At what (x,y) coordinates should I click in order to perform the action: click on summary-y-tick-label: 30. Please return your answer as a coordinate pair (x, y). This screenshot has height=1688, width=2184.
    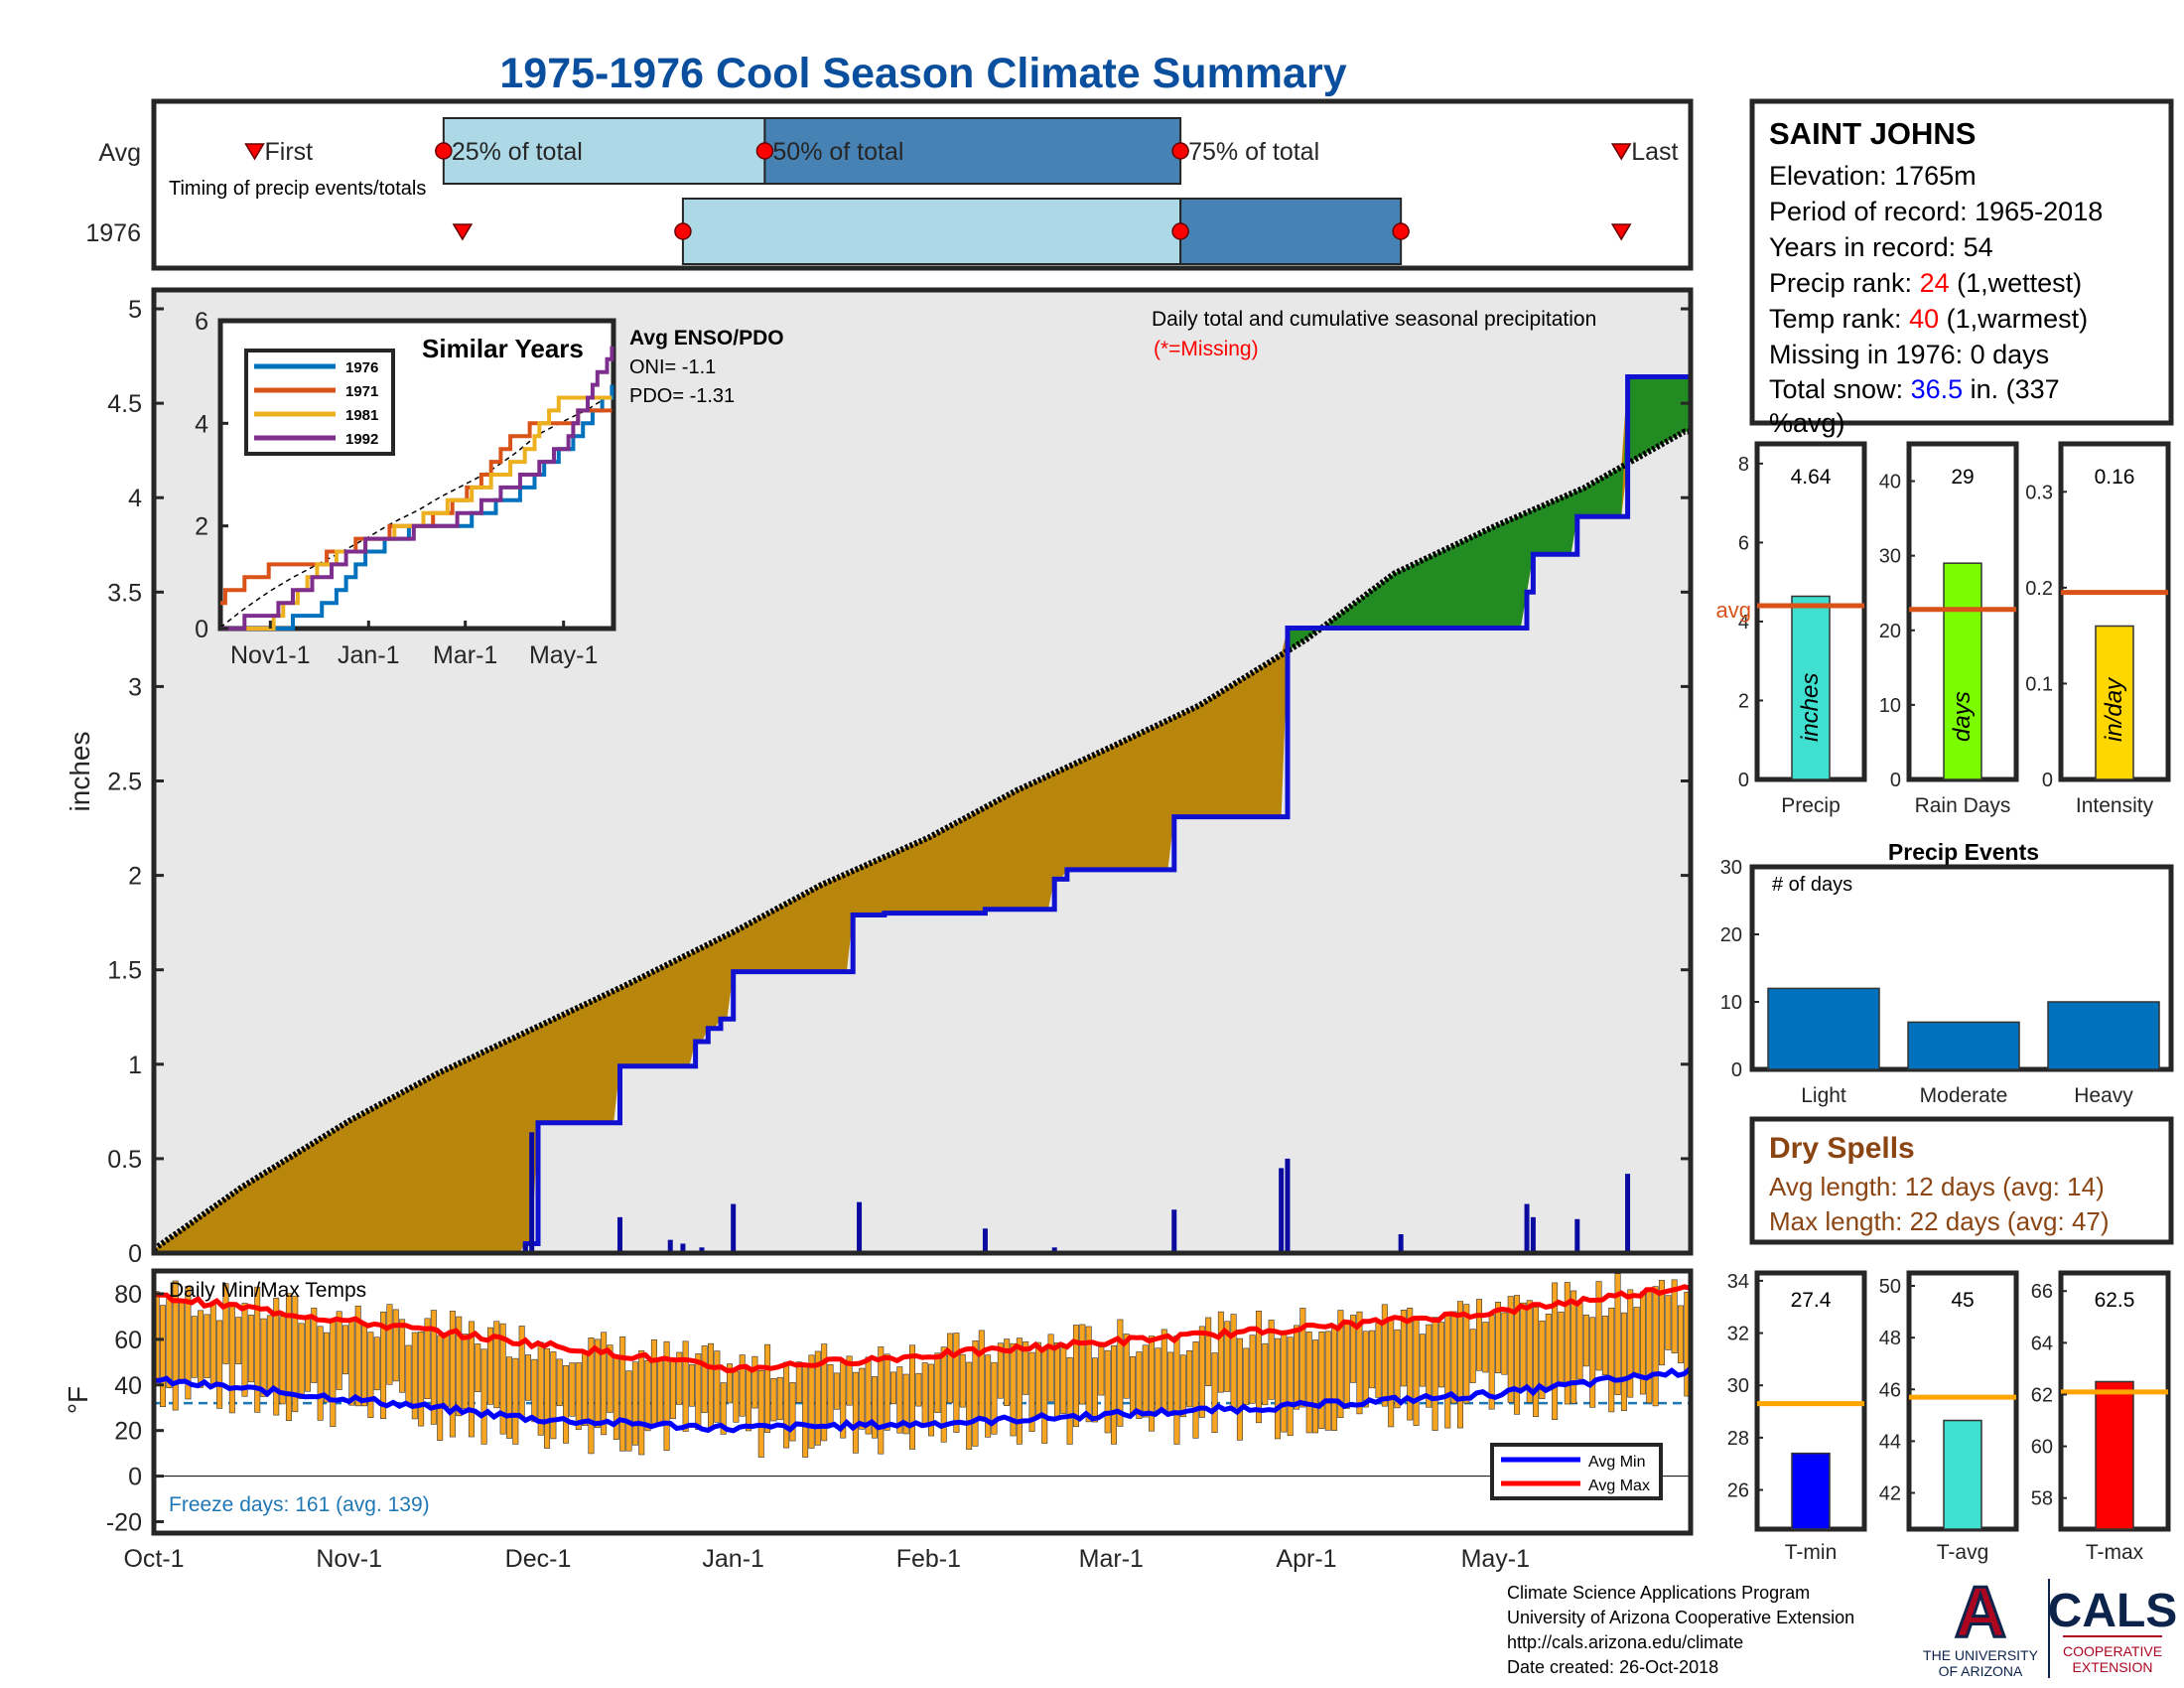
    Looking at the image, I should click on (1890, 557).